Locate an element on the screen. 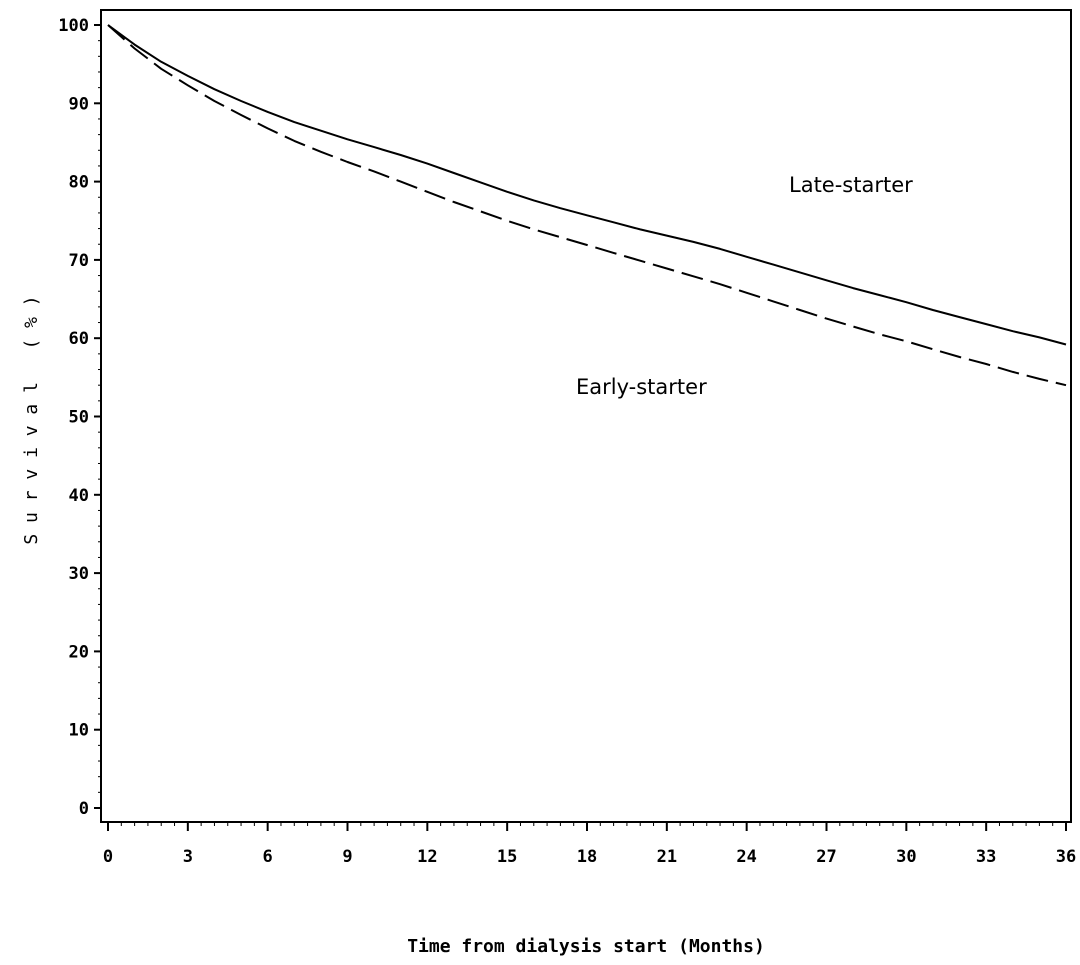 The image size is (1080, 965). x-tick-label: 15 is located at coordinates (507, 857).